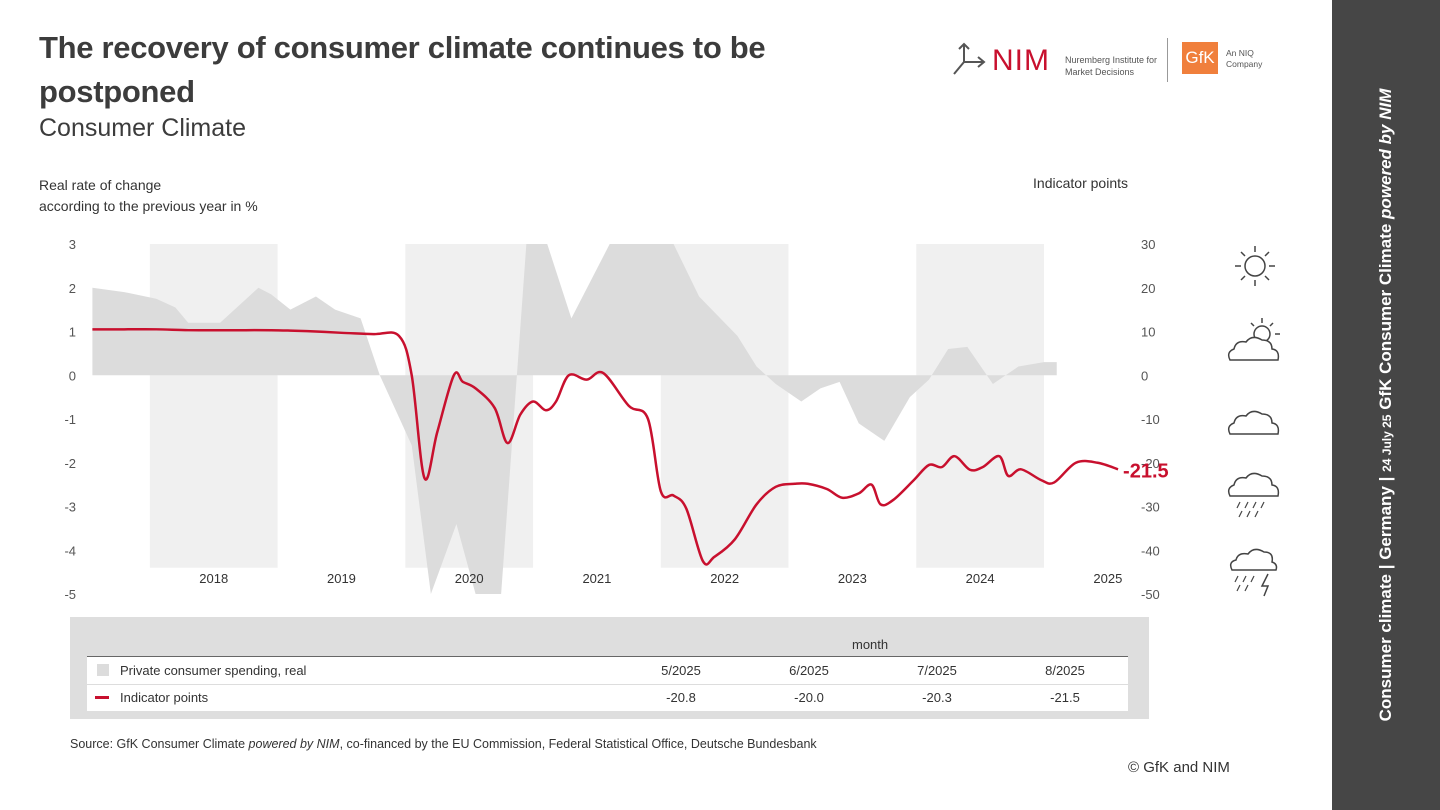 The image size is (1440, 810). Describe the element at coordinates (70, 463) in the screenshot. I see `y-left-tick-label: -2` at that location.